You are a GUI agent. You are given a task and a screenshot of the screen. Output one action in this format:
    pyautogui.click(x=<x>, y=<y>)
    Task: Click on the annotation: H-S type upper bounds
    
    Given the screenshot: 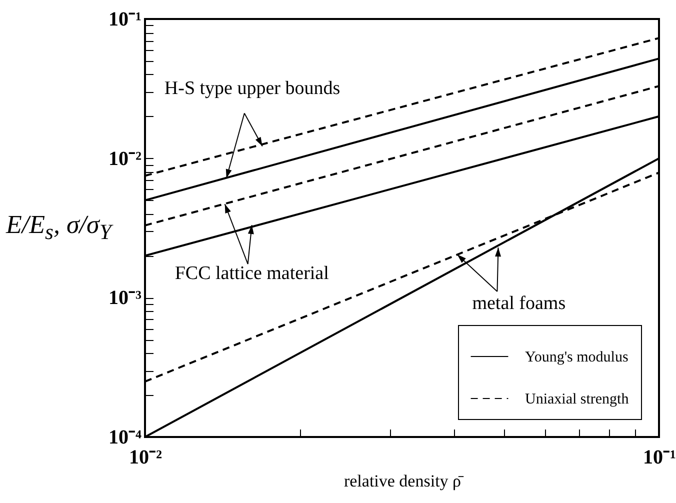 What is the action you would take?
    pyautogui.click(x=252, y=89)
    